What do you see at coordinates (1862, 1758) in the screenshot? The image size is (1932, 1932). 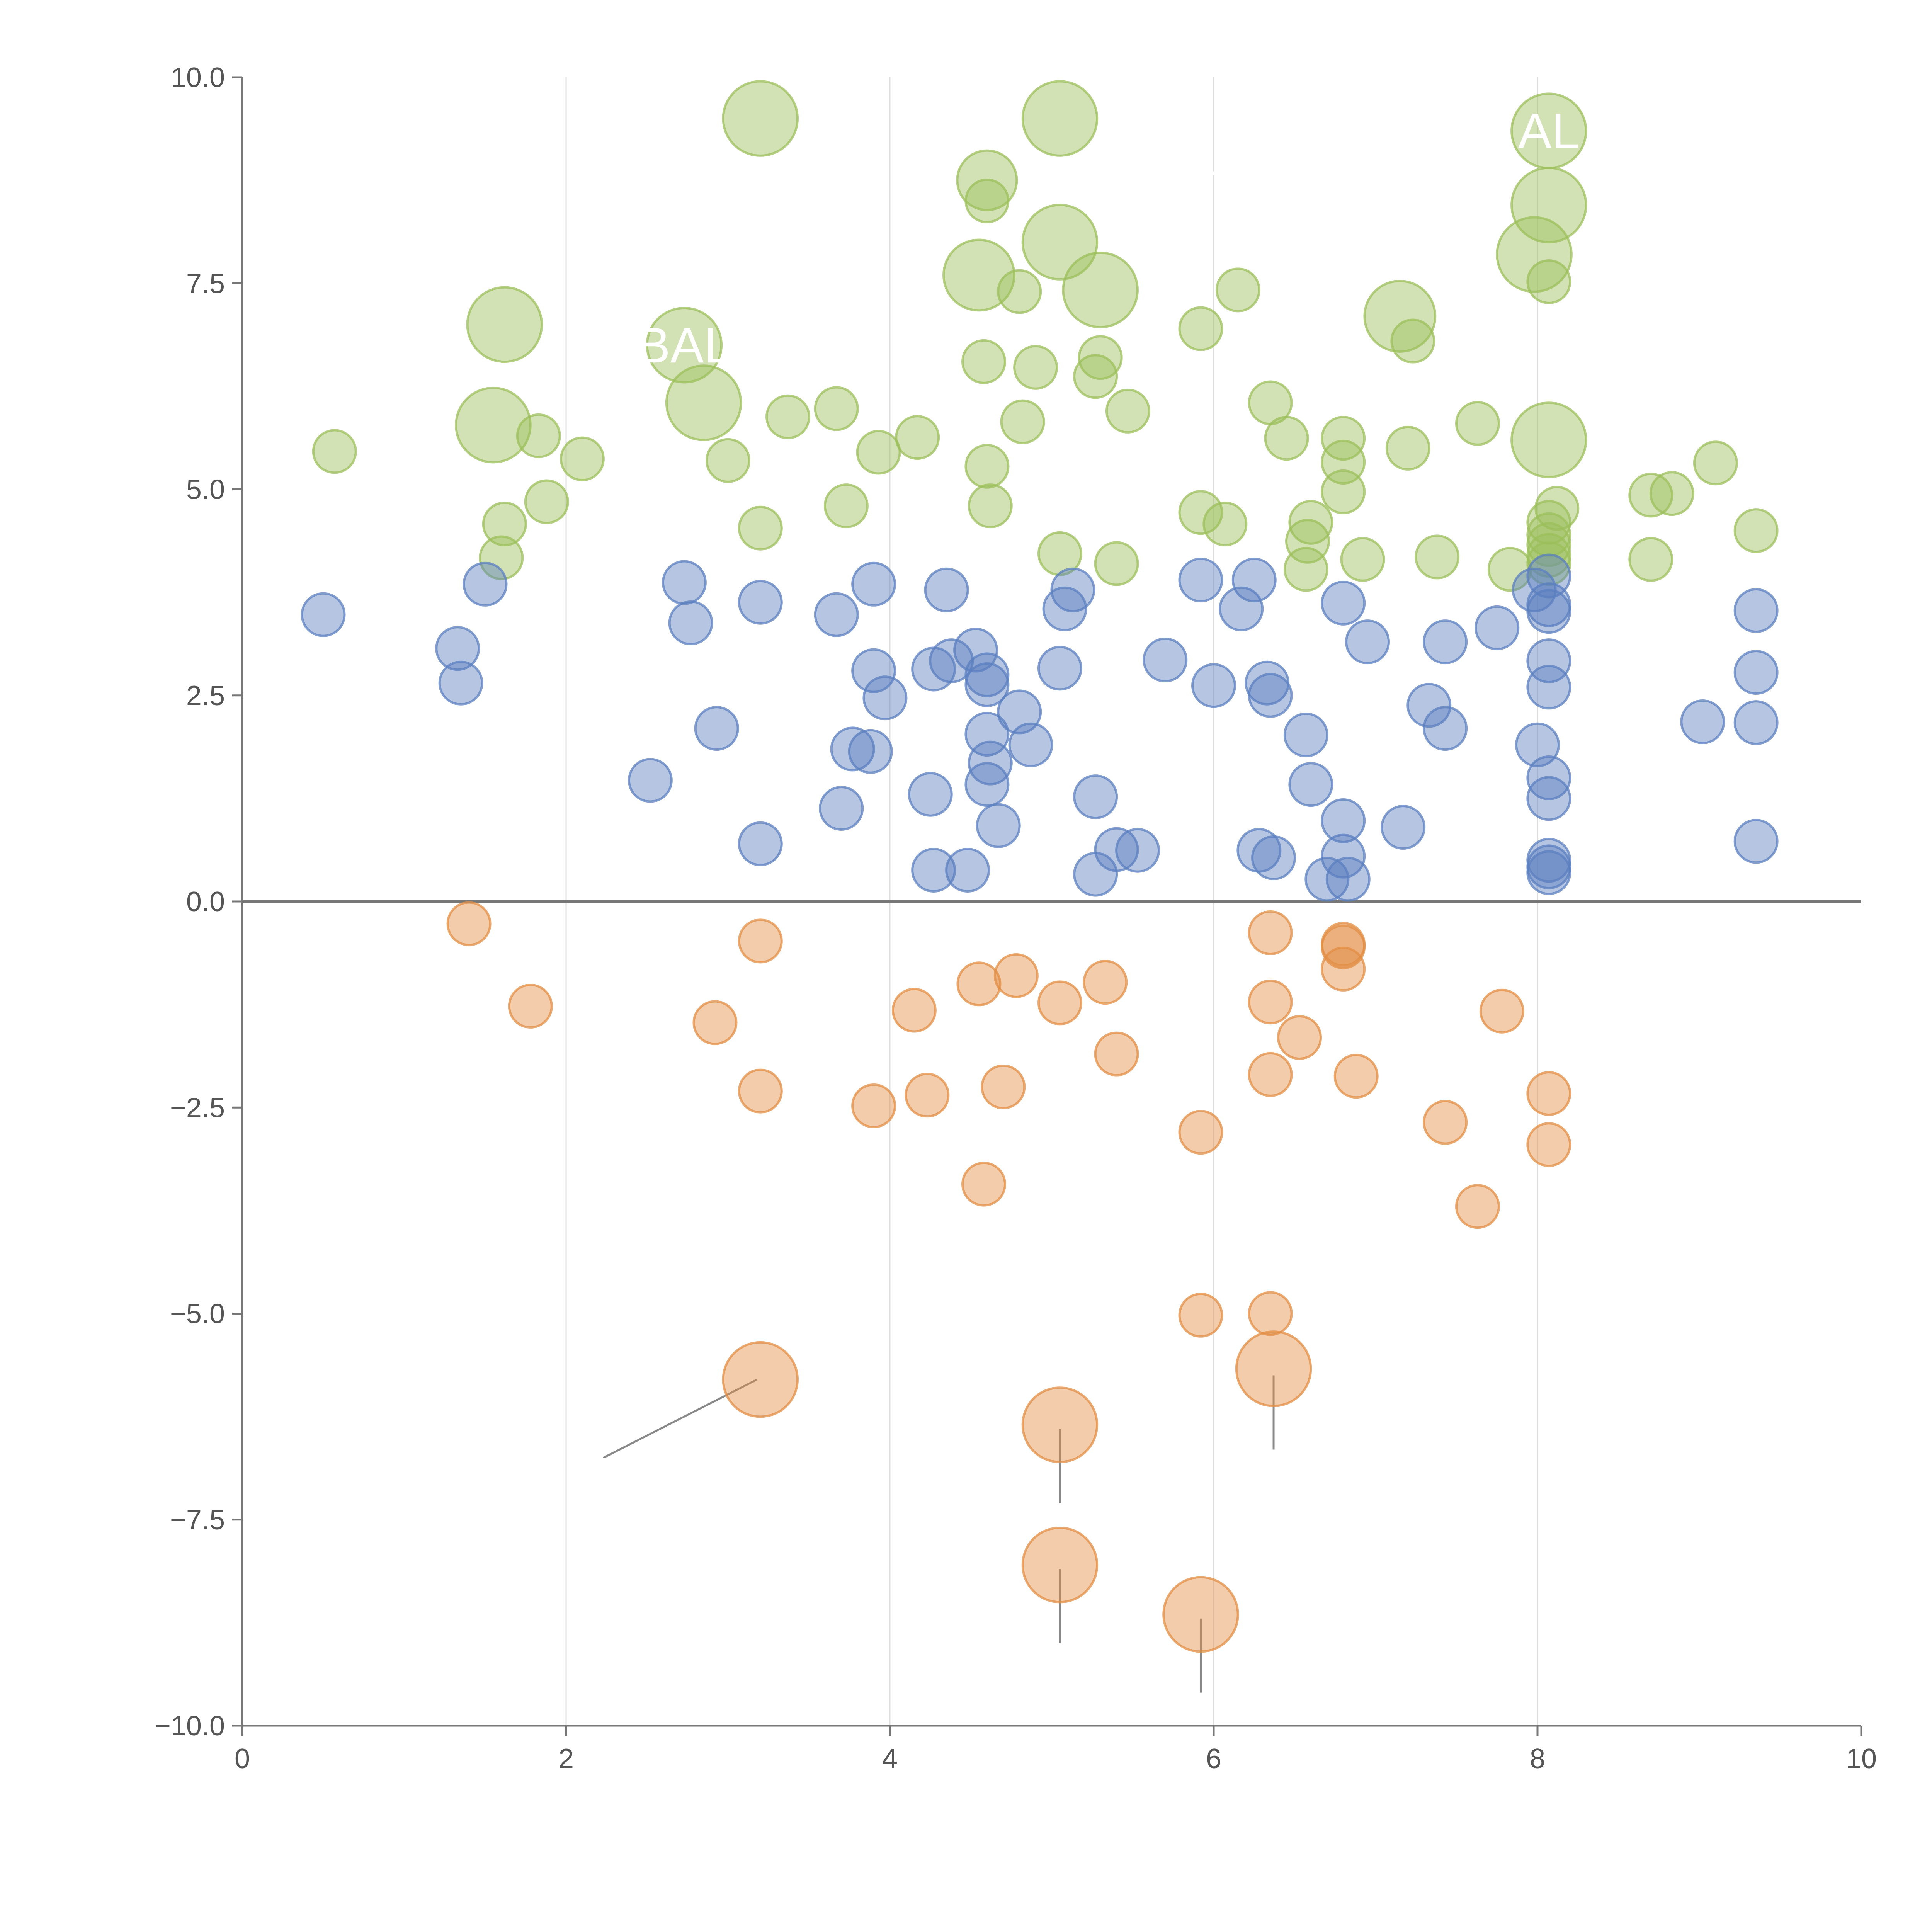 I see `x-tick-label: 10` at bounding box center [1862, 1758].